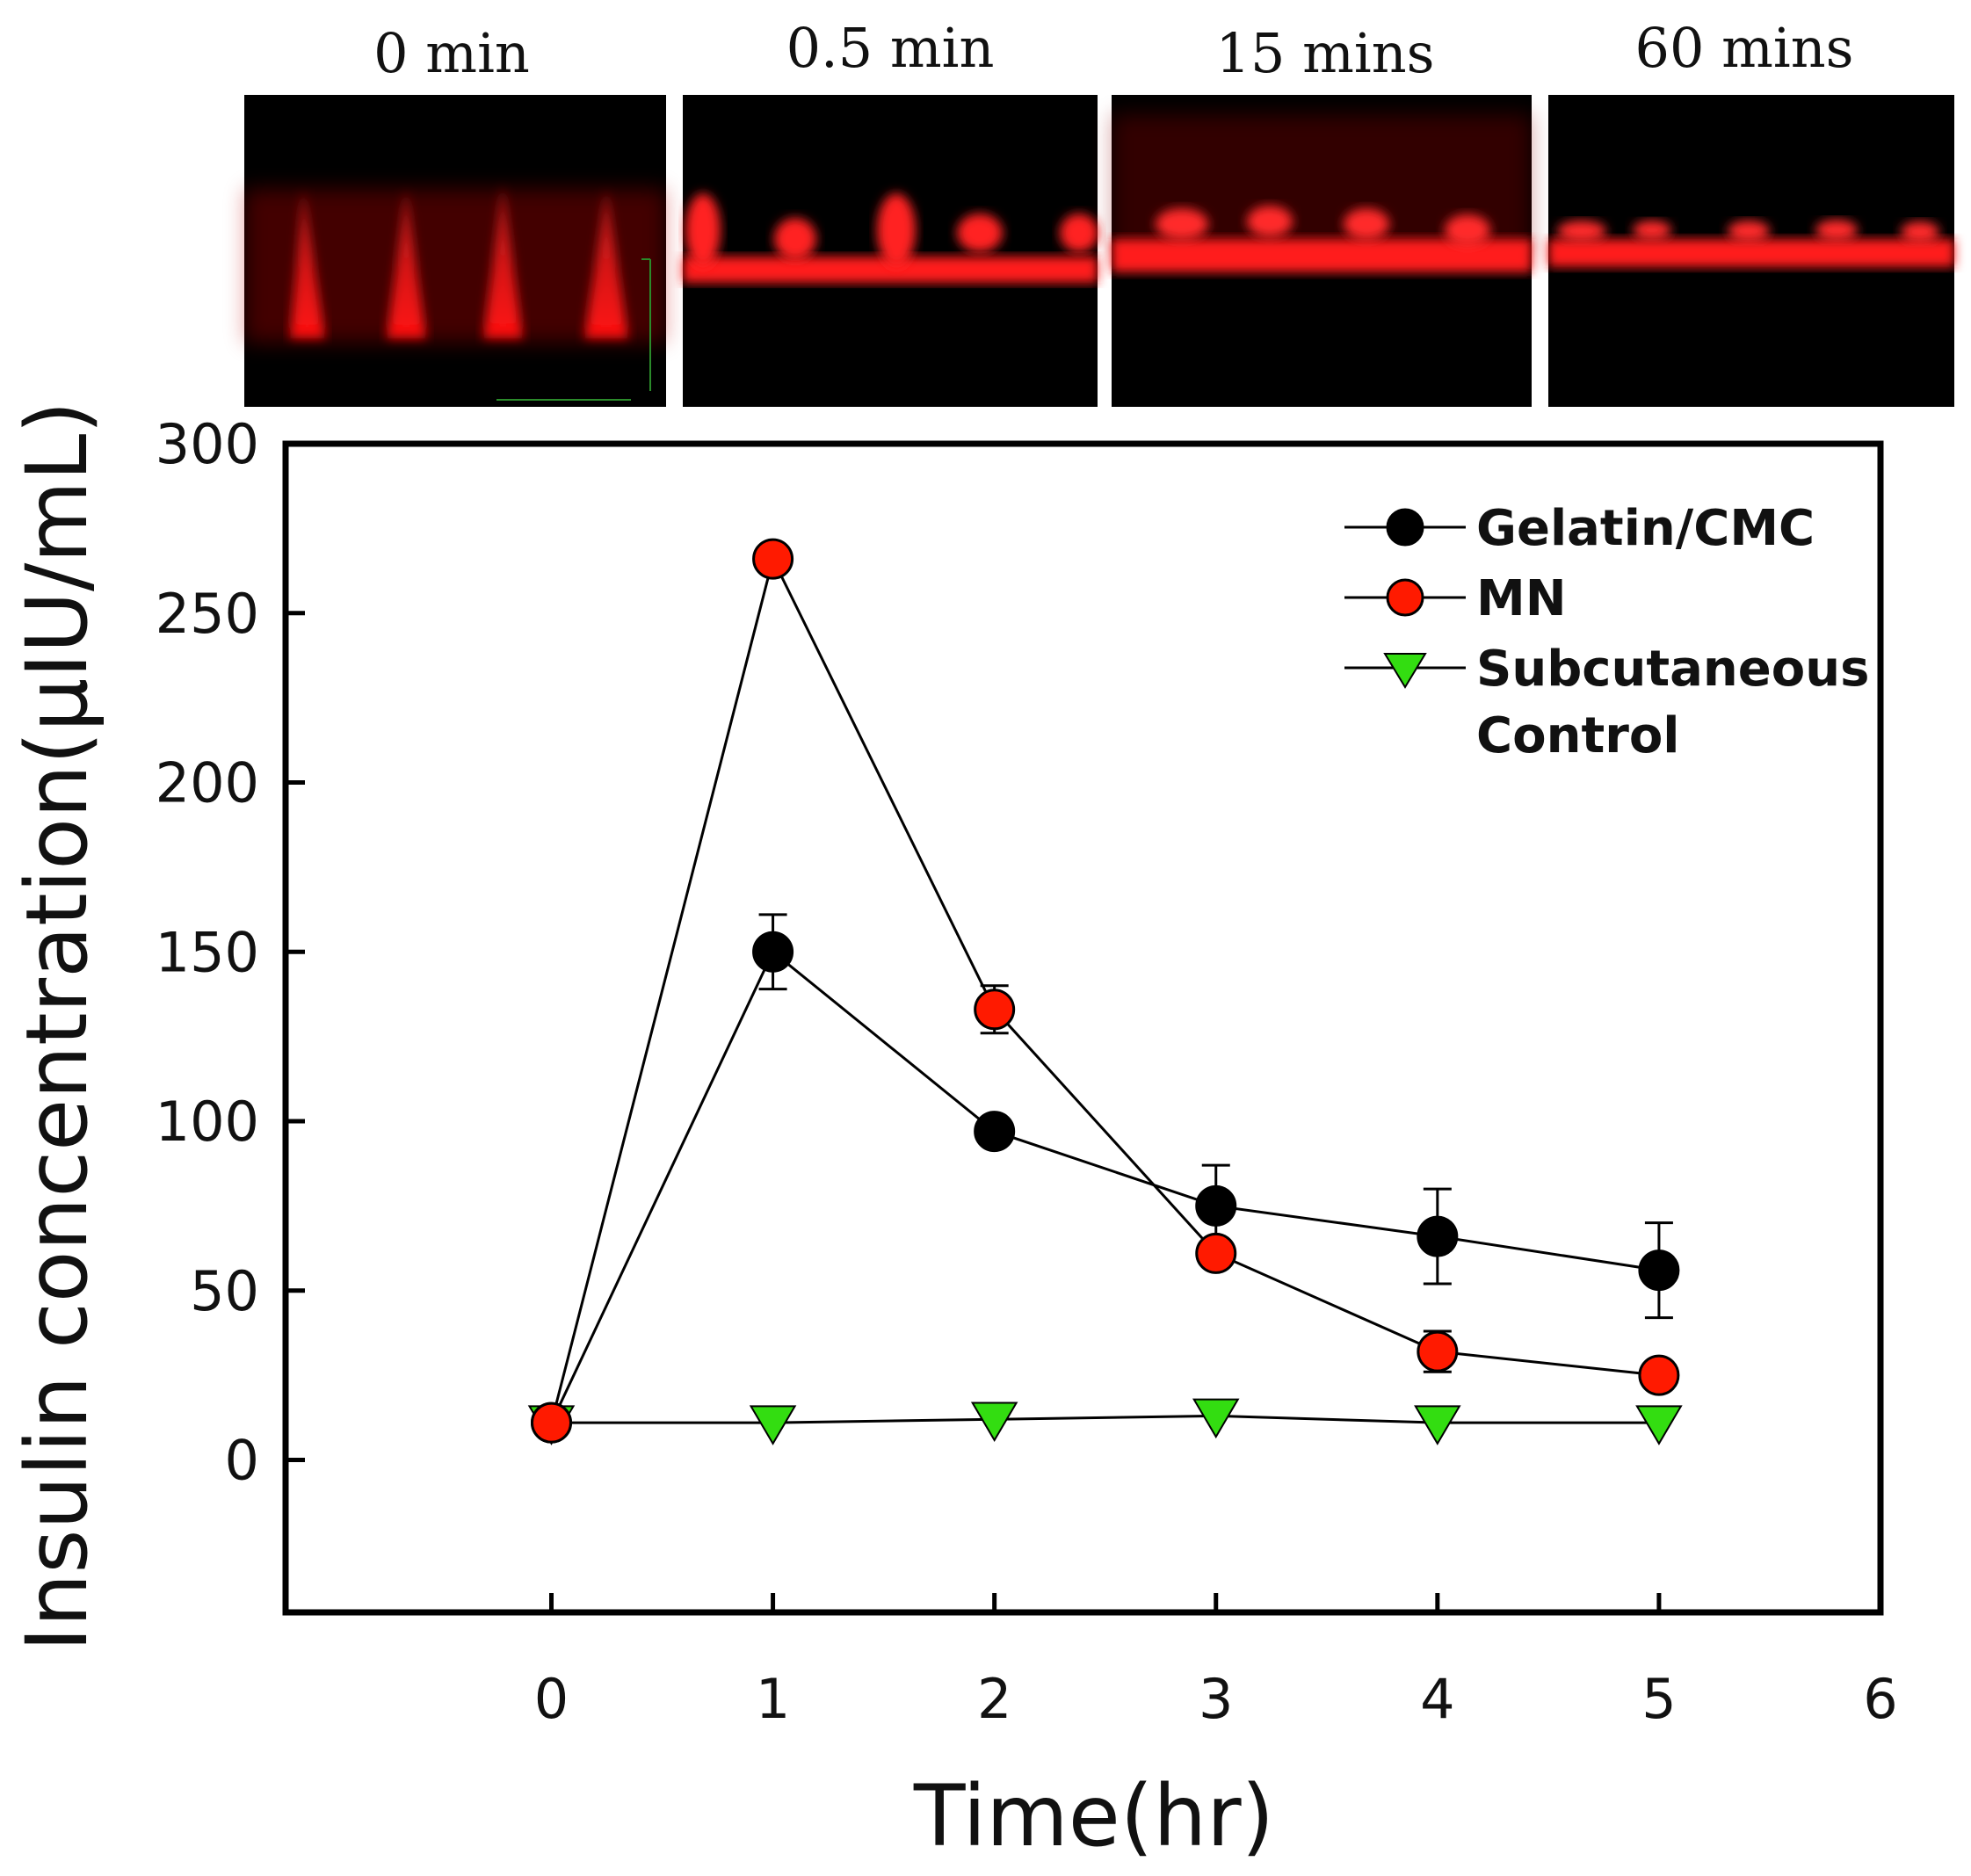 The height and width of the screenshot is (1876, 1971). I want to click on series-subcutaneous-control, so click(1105, 1421).